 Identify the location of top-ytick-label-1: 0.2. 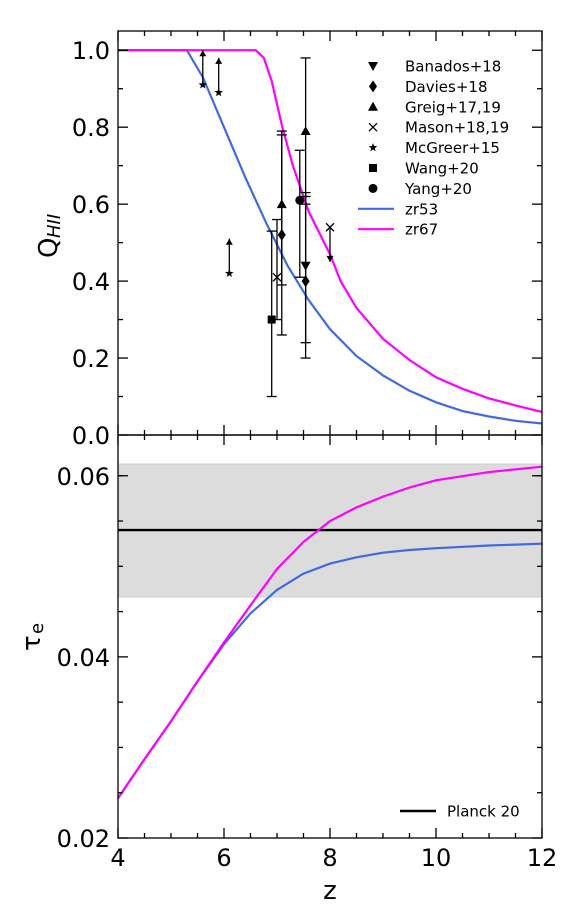
(91, 359).